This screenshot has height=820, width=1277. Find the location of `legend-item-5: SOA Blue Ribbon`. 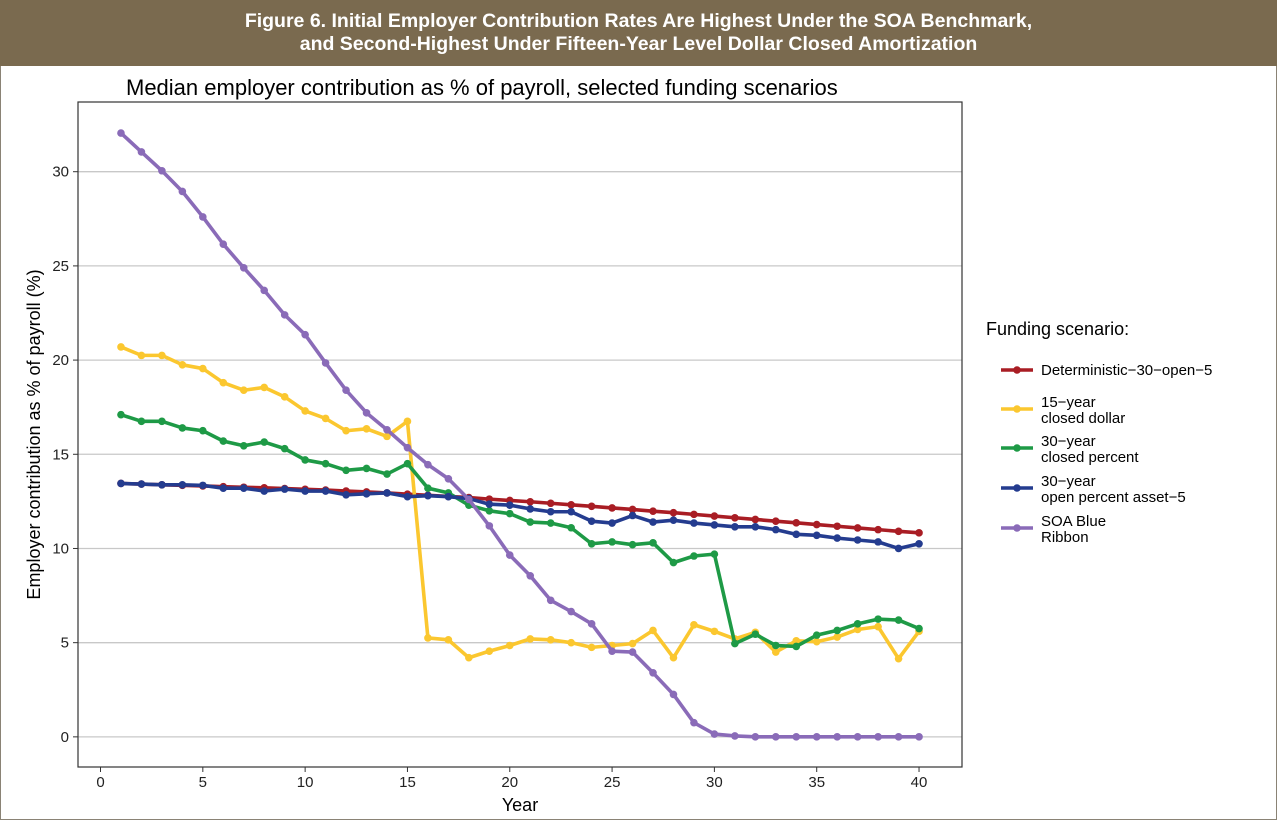

legend-item-5: SOA Blue Ribbon is located at coordinates (1053, 529).